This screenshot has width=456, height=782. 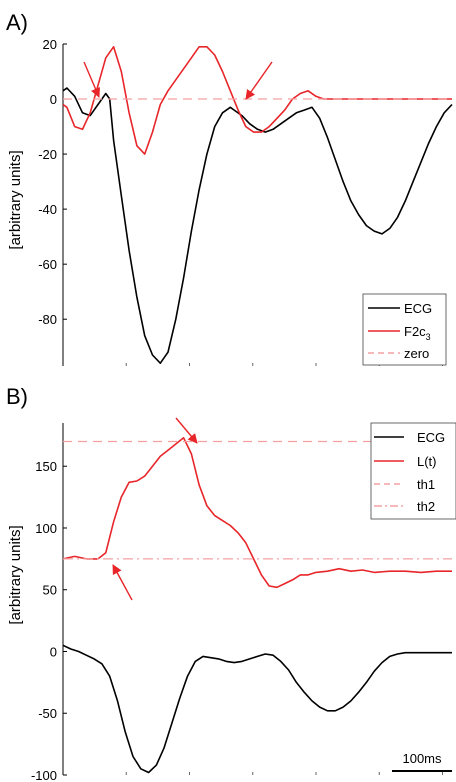 What do you see at coordinates (426, 484) in the screenshot?
I see `legend-item-th1: th1` at bounding box center [426, 484].